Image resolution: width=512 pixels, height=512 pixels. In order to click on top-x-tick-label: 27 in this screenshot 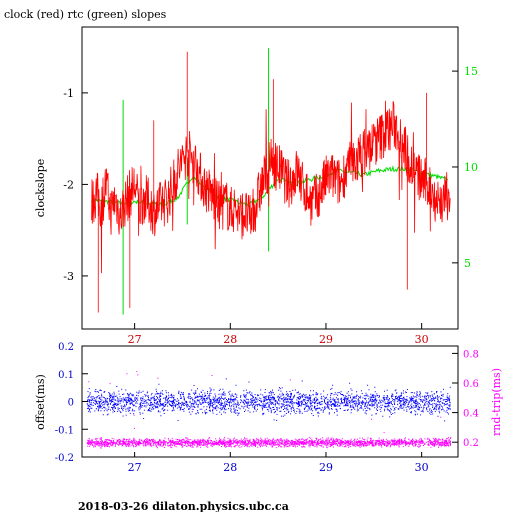, I will do `click(135, 339)`.